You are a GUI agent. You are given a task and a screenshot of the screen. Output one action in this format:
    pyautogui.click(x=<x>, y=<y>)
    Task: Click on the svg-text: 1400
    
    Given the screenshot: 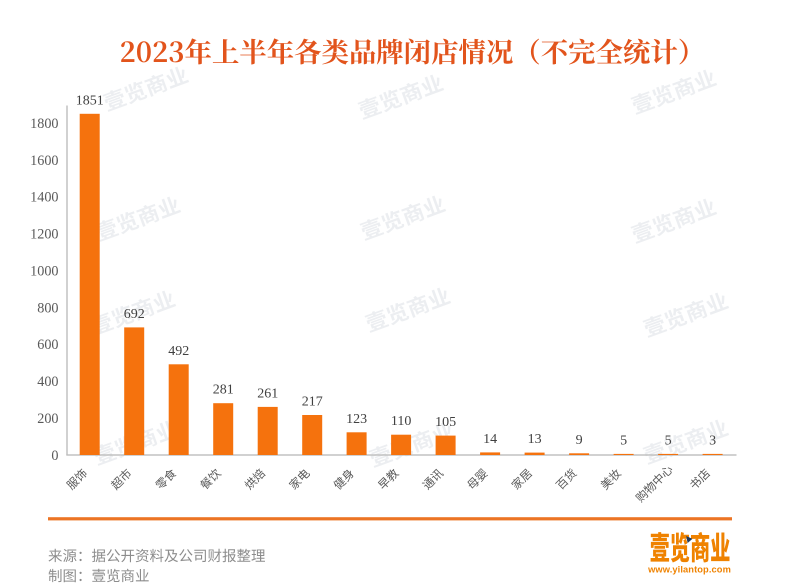 What is the action you would take?
    pyautogui.click(x=44, y=198)
    